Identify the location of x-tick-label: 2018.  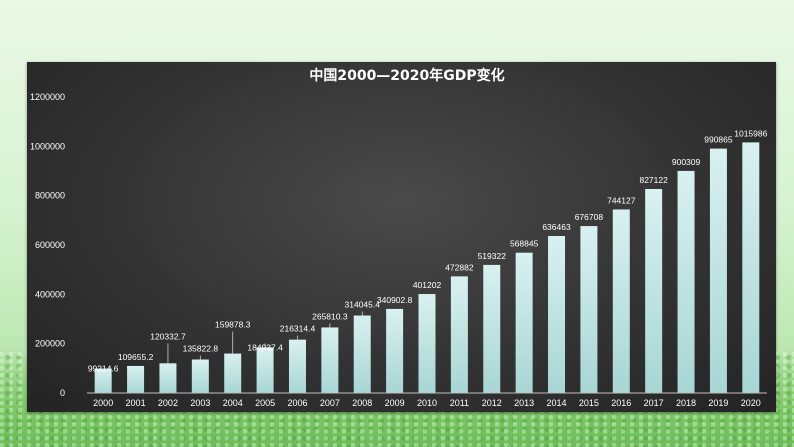
(686, 403).